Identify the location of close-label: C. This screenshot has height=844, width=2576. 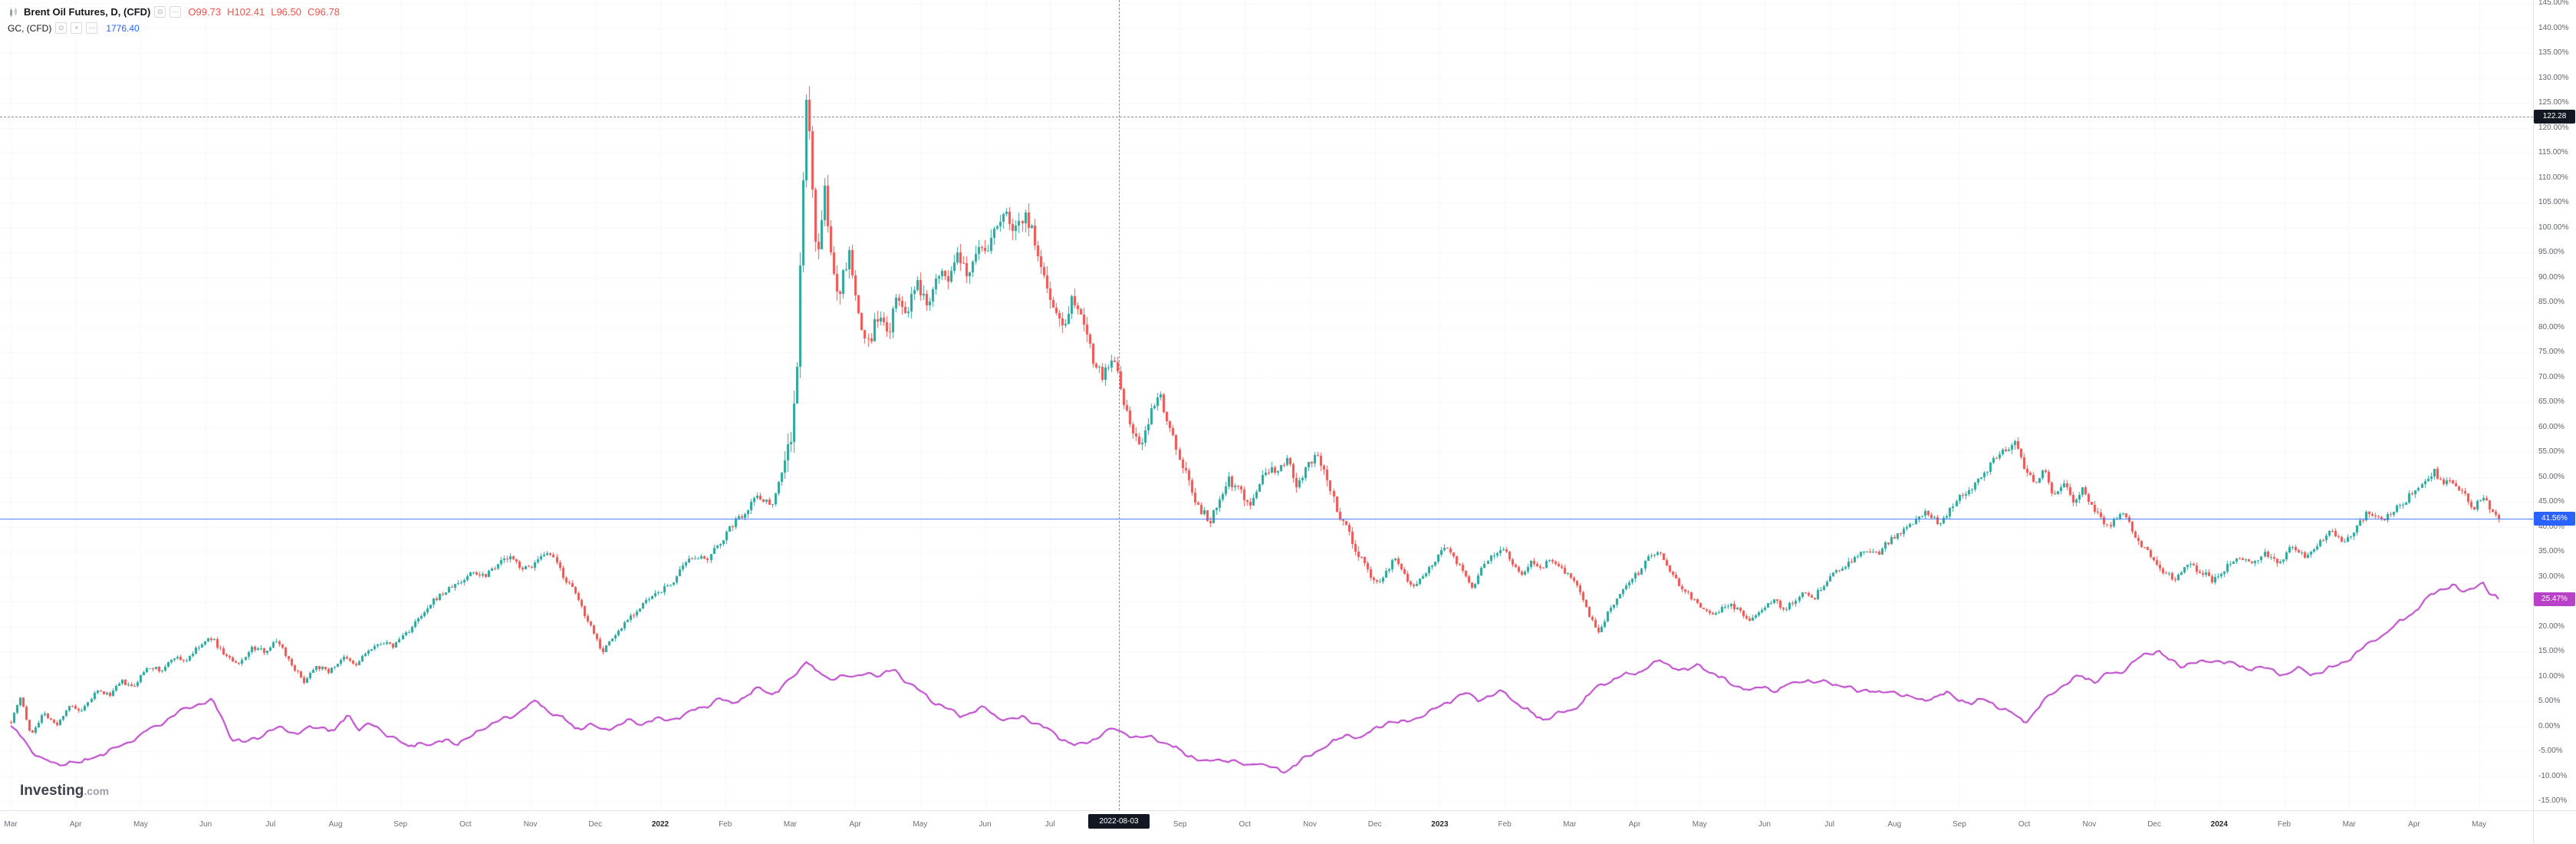
(311, 12).